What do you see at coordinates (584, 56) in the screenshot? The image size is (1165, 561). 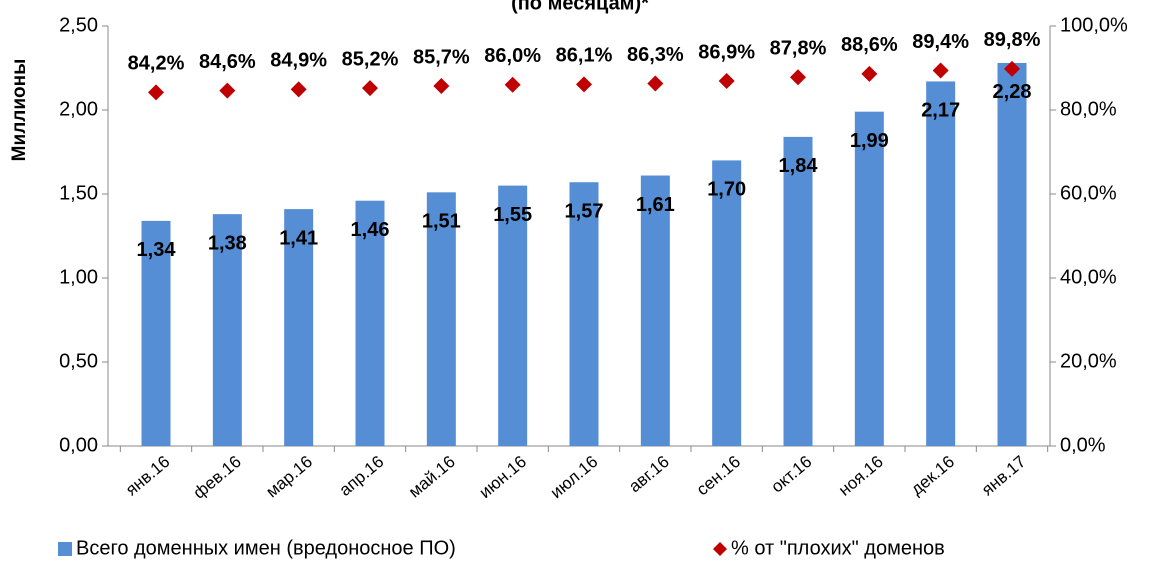 I see `point-label: 86,1%` at bounding box center [584, 56].